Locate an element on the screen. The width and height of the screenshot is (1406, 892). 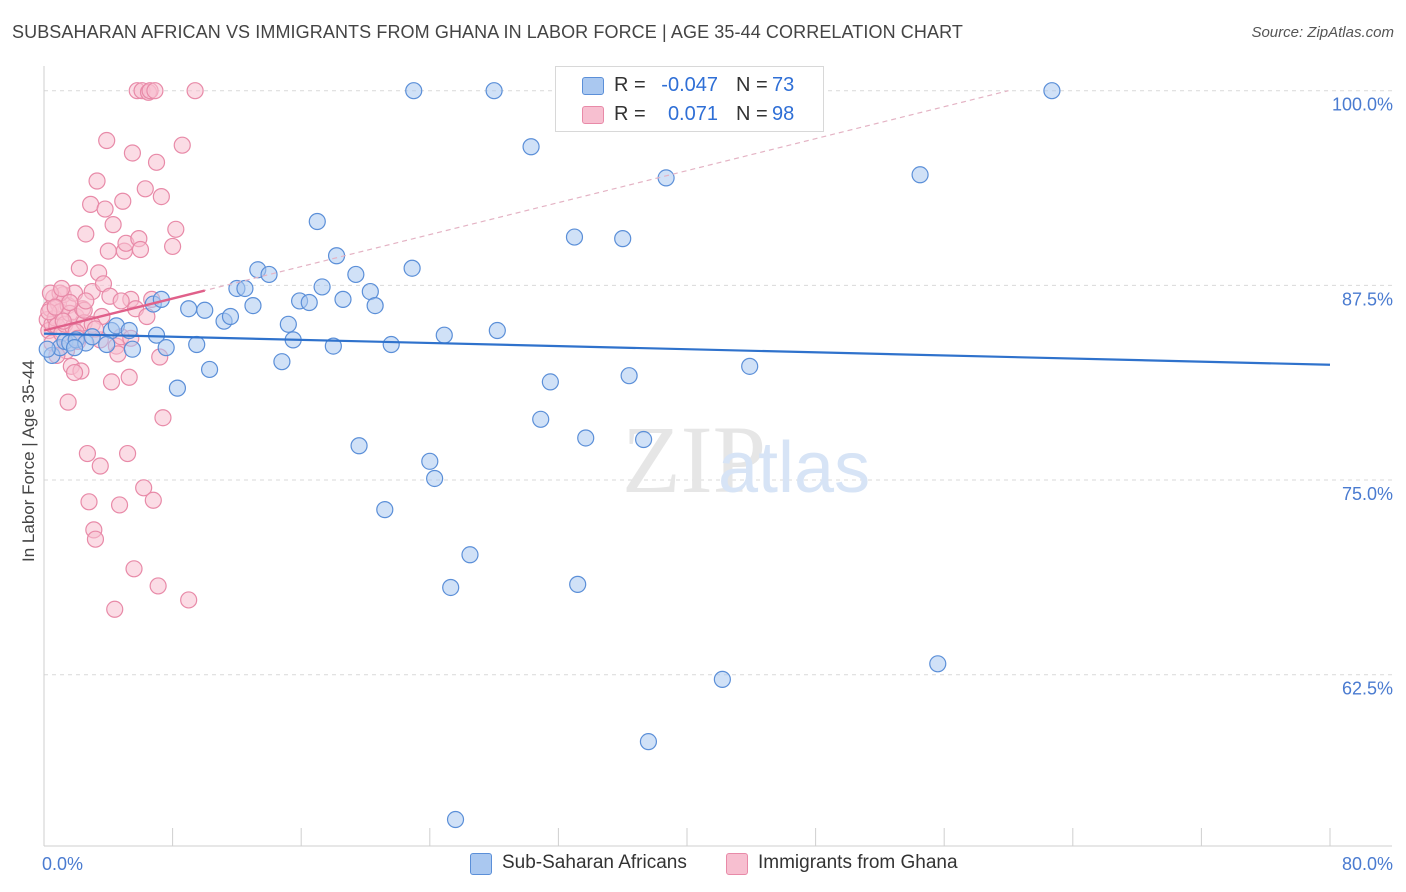
legend-row-subsaharan: R = -0.047 N = 73 is located at coordinates (689, 86).